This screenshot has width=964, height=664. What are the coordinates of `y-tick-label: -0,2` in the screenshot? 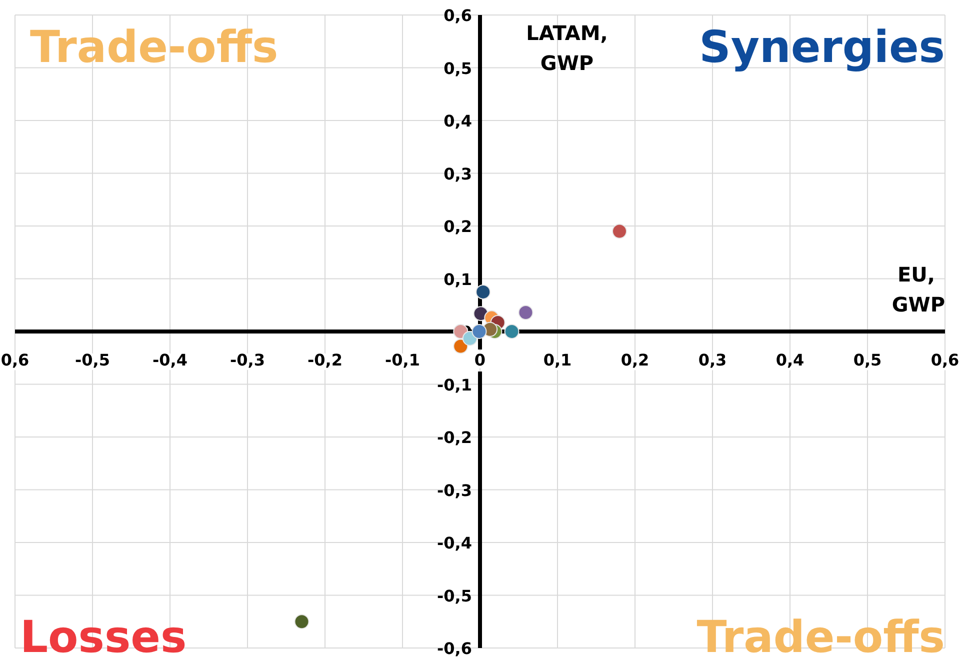 It's located at (454, 437).